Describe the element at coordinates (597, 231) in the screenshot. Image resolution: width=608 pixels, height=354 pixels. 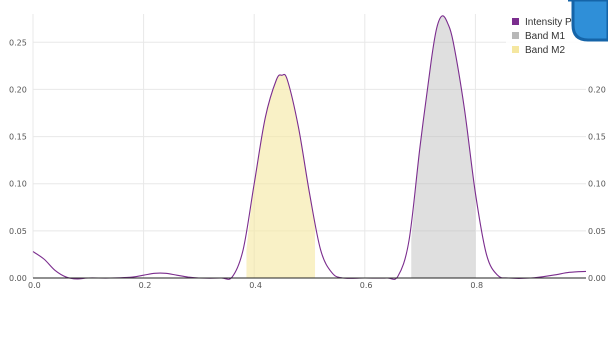
I see `y-right-tick-label-1: 0.05` at that location.